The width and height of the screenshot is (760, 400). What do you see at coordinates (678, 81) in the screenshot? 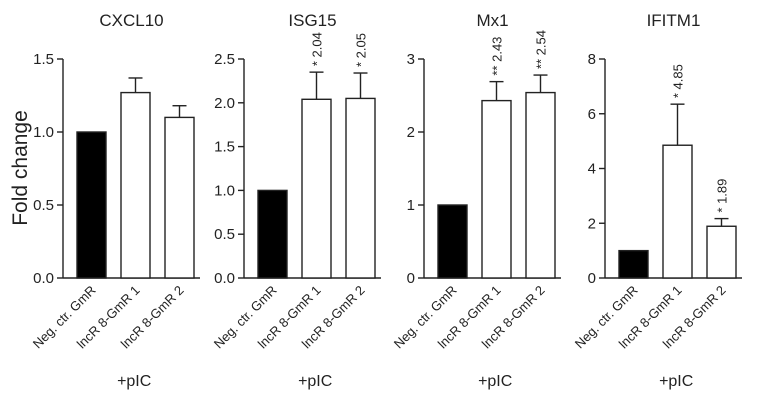
I see `data-annotation: * 4.85` at bounding box center [678, 81].